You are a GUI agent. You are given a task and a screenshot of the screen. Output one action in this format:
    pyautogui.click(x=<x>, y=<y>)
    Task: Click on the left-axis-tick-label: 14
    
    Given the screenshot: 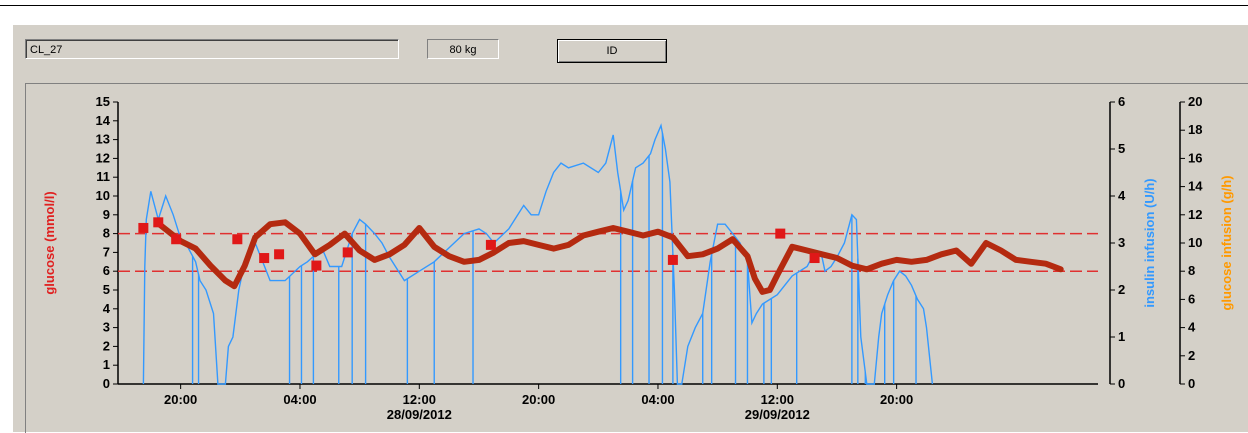 What is the action you would take?
    pyautogui.click(x=103, y=120)
    